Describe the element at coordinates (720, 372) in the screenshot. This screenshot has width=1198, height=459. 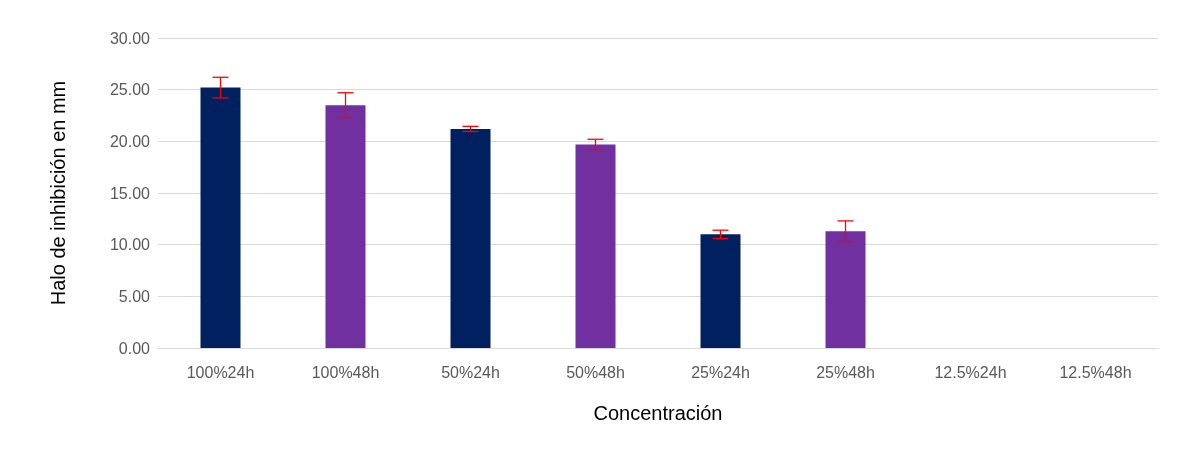
I see `x-tick-label: 25%24h` at that location.